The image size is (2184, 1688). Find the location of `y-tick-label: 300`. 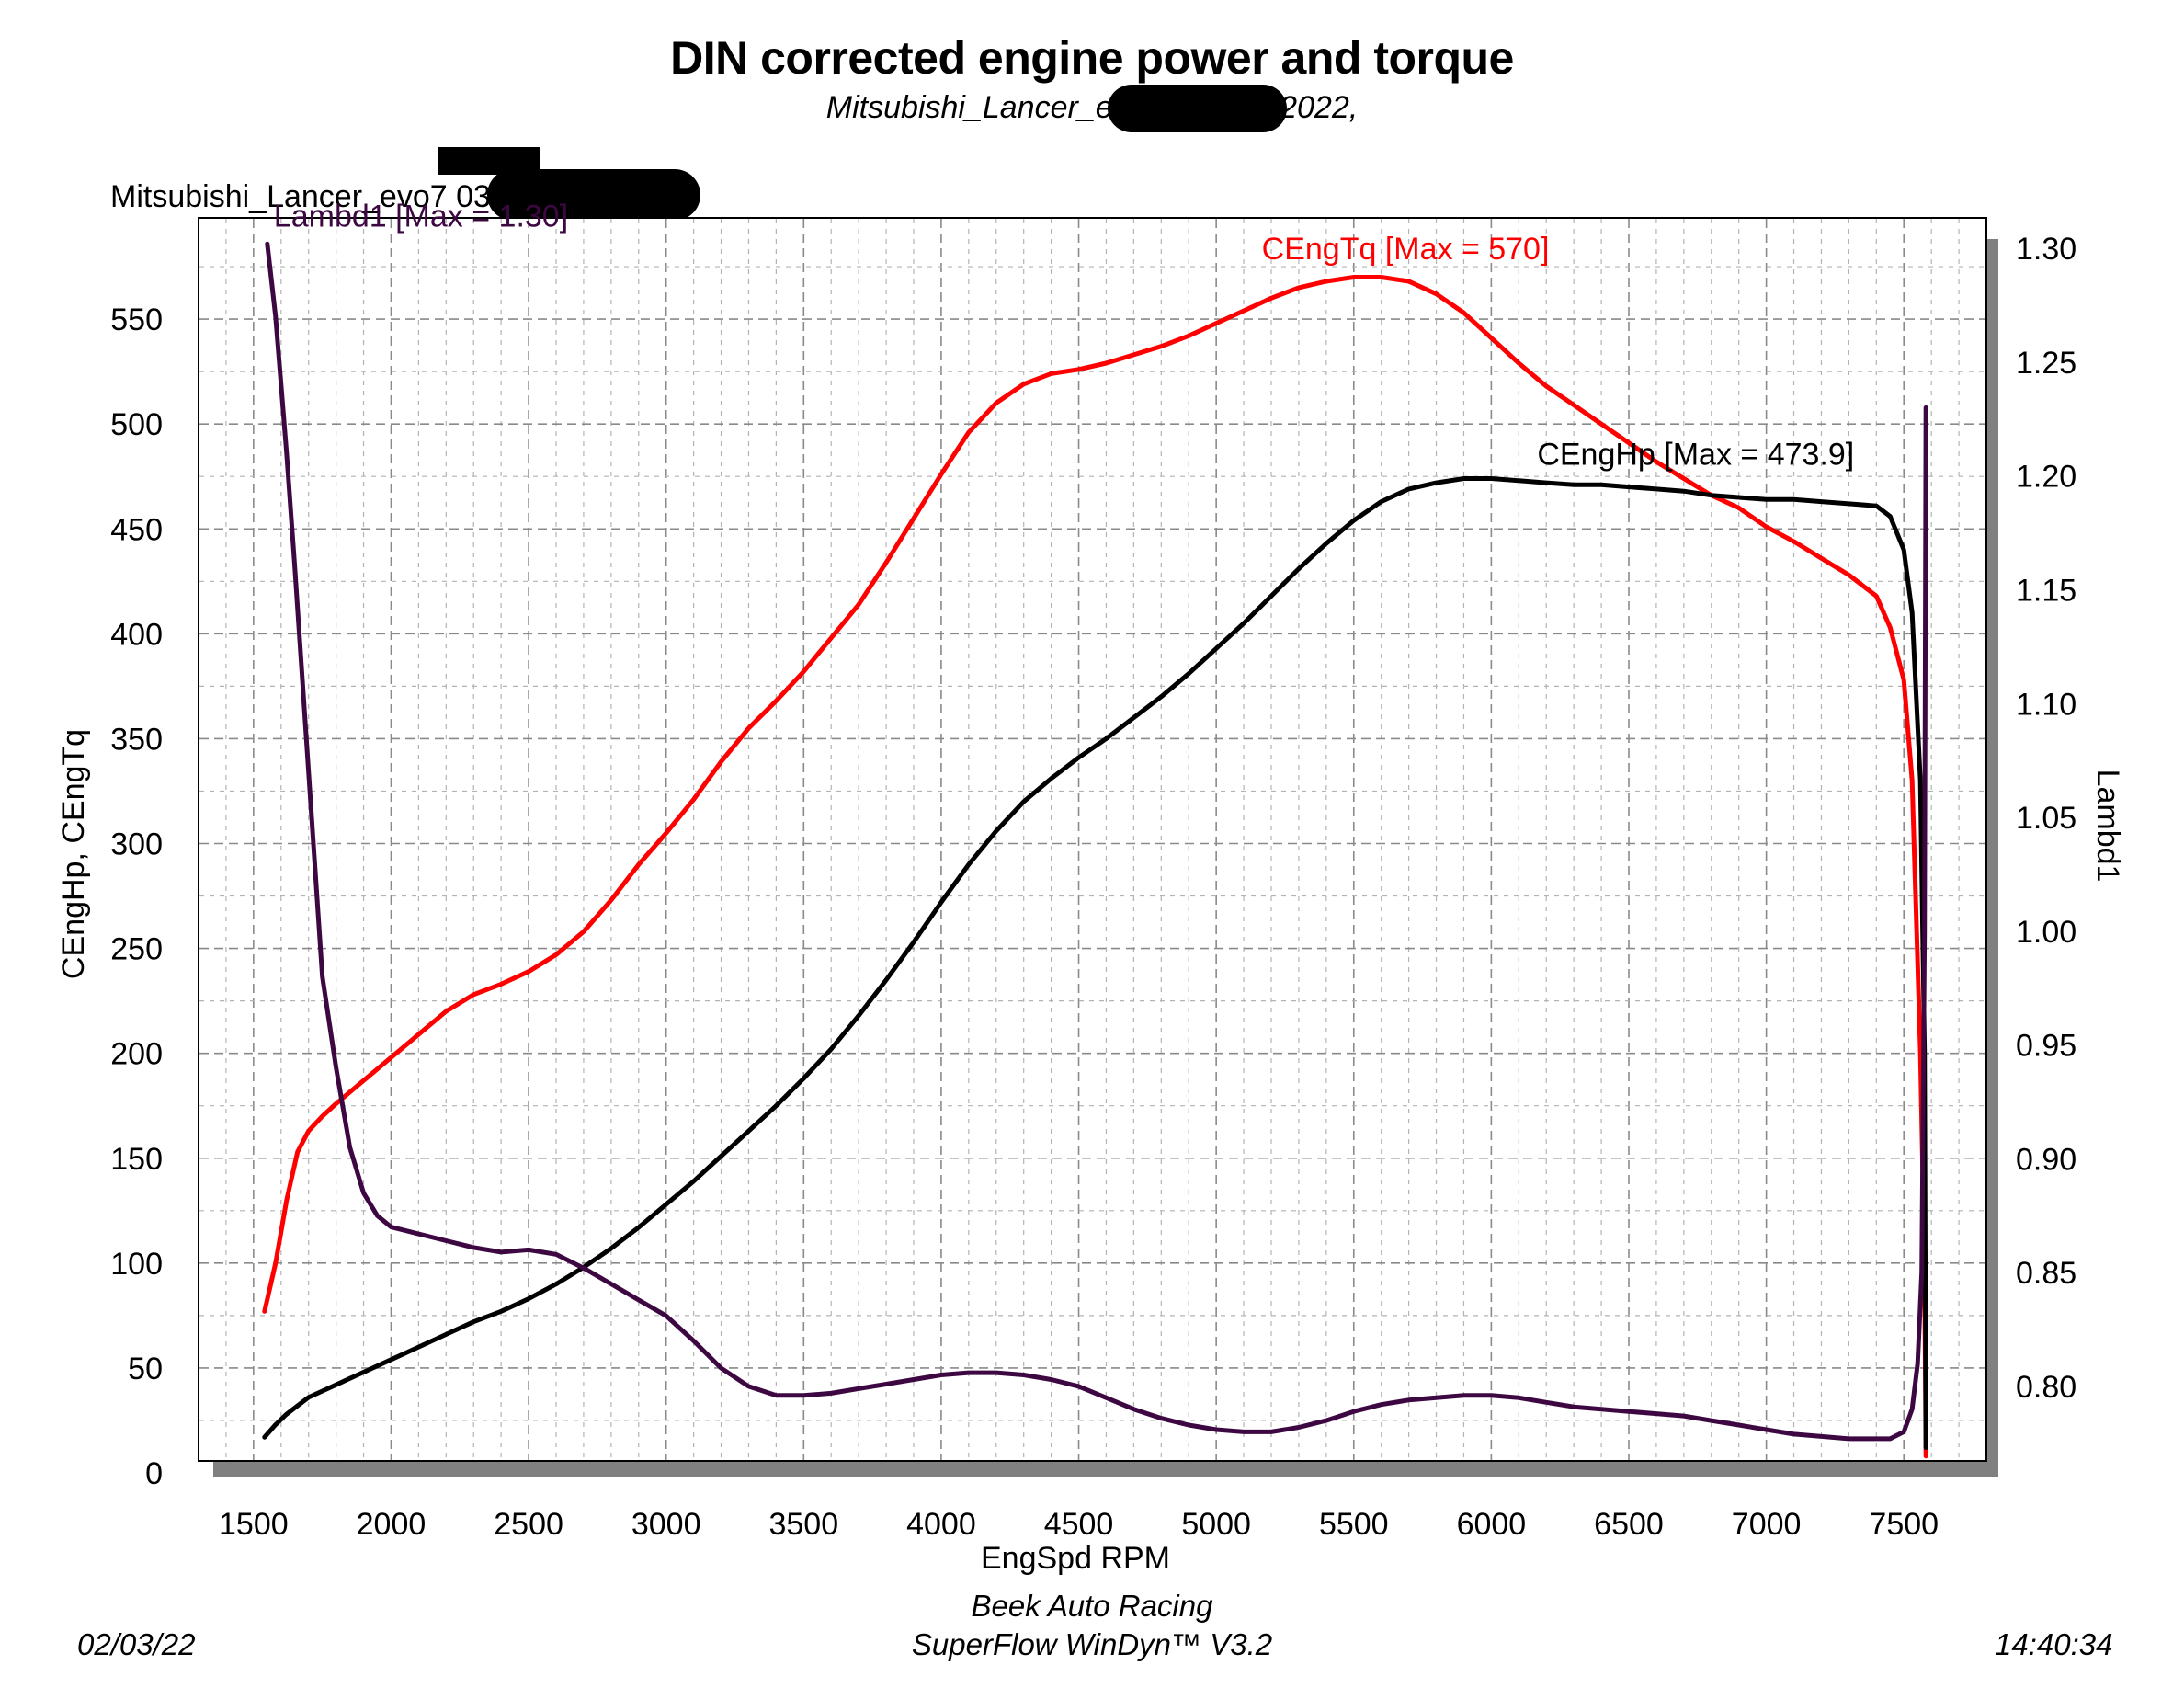

y-tick-label: 300 is located at coordinates (136, 844).